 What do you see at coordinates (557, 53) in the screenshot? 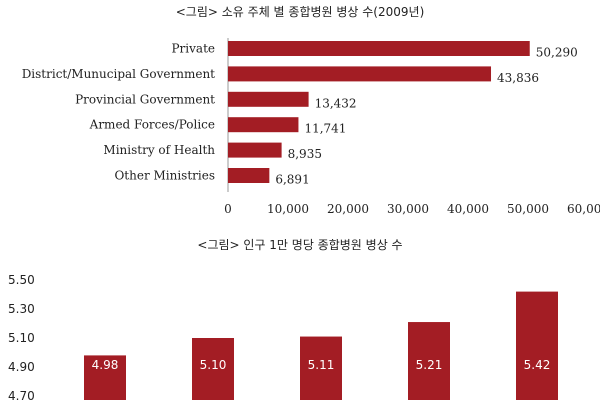
I see `chart1-value-label: 50,290` at bounding box center [557, 53].